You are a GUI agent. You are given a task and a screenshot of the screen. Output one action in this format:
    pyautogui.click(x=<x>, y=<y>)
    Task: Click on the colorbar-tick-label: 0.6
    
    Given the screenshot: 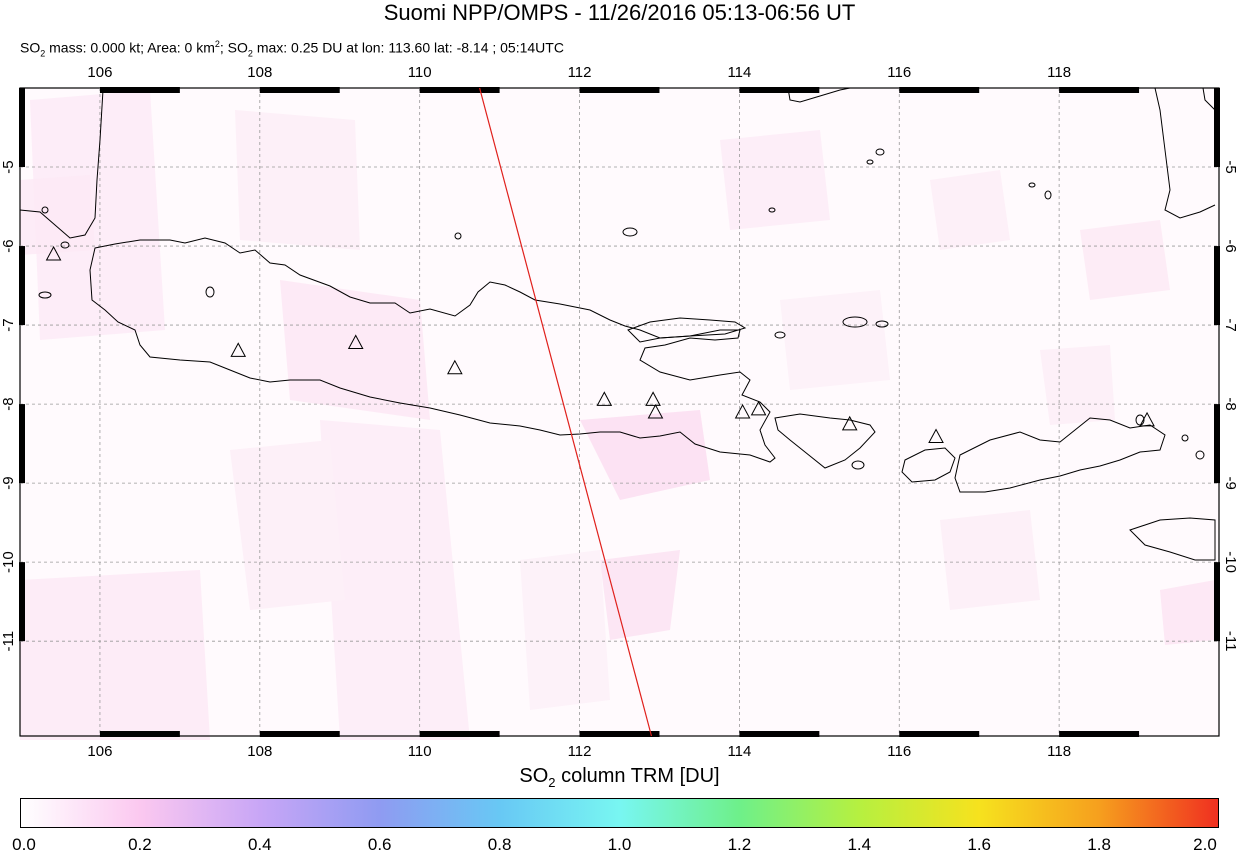 What is the action you would take?
    pyautogui.click(x=379, y=844)
    